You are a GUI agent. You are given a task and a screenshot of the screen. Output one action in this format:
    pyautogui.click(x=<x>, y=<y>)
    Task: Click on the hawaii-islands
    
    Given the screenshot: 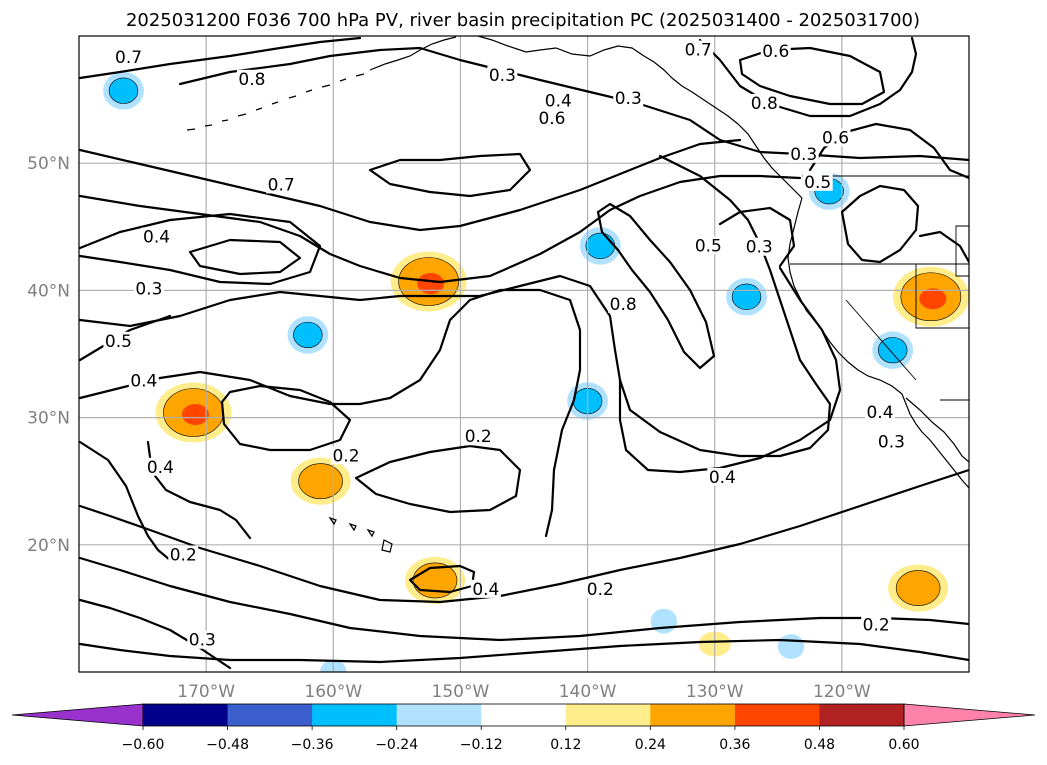 What is the action you would take?
    pyautogui.click(x=360, y=534)
    